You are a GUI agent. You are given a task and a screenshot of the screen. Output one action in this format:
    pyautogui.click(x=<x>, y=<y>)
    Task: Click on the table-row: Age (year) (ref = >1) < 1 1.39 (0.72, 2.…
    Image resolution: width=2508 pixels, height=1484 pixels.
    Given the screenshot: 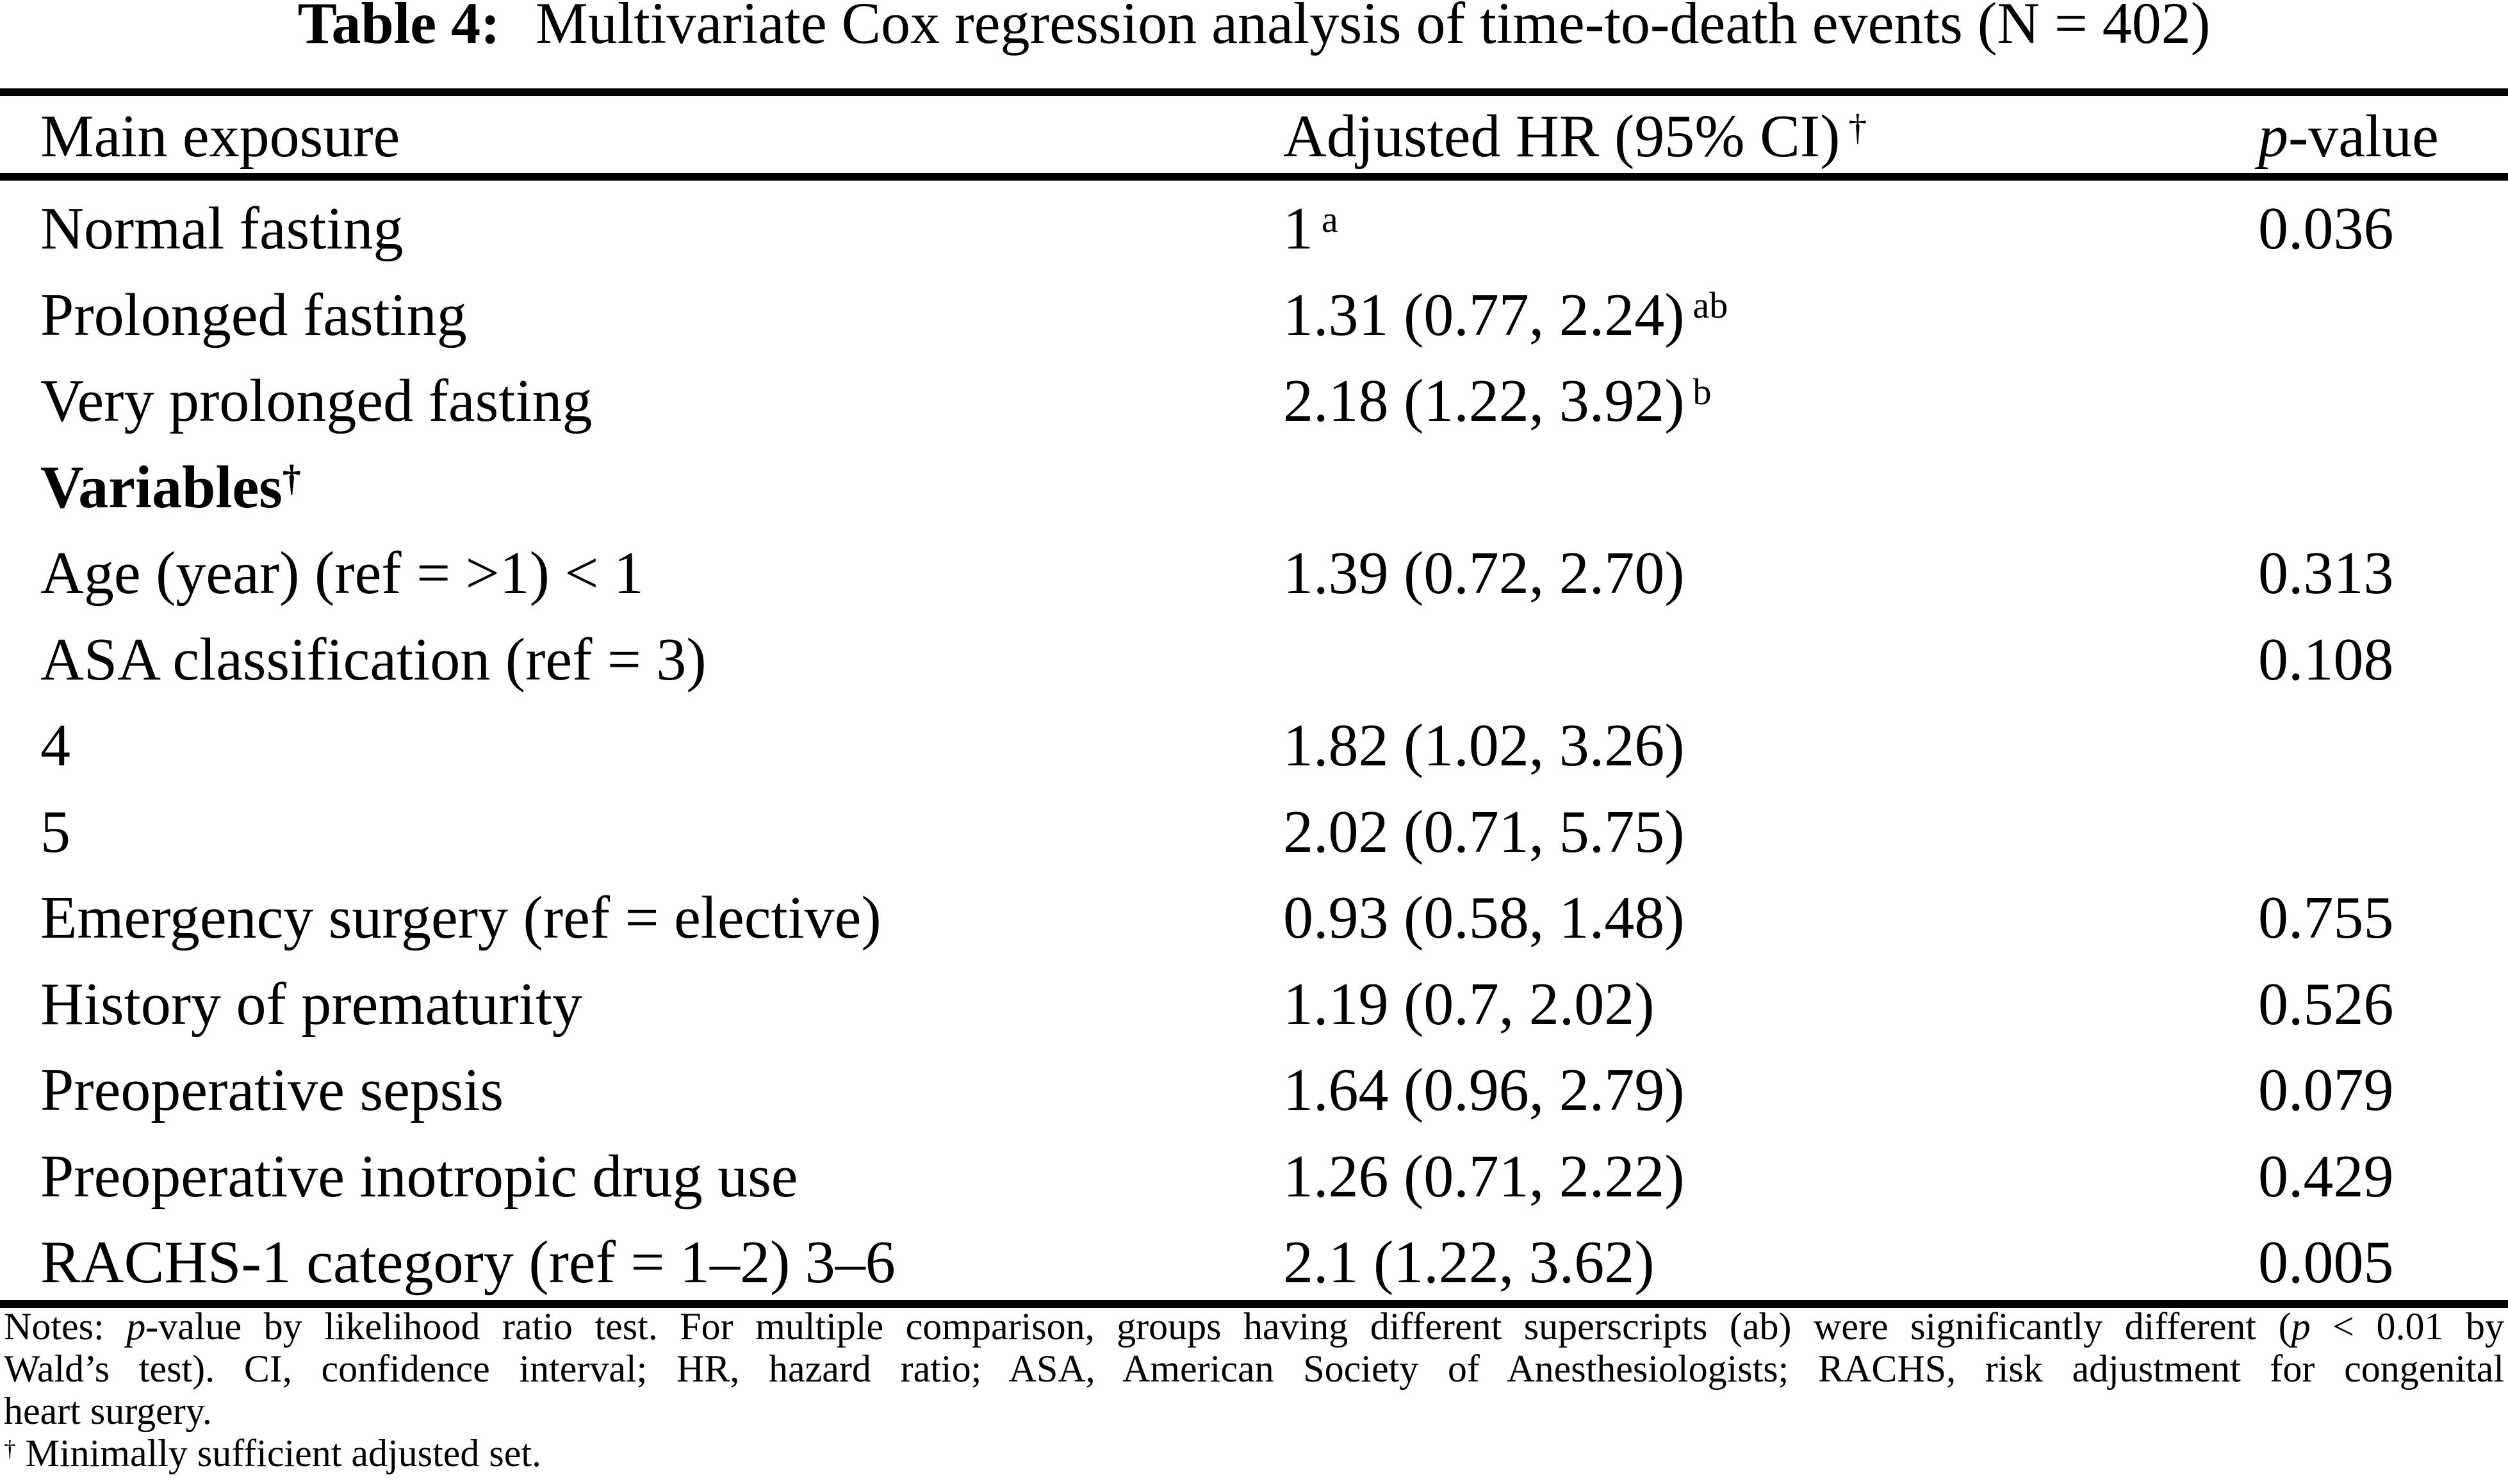 What is the action you would take?
    pyautogui.click(x=1254, y=573)
    